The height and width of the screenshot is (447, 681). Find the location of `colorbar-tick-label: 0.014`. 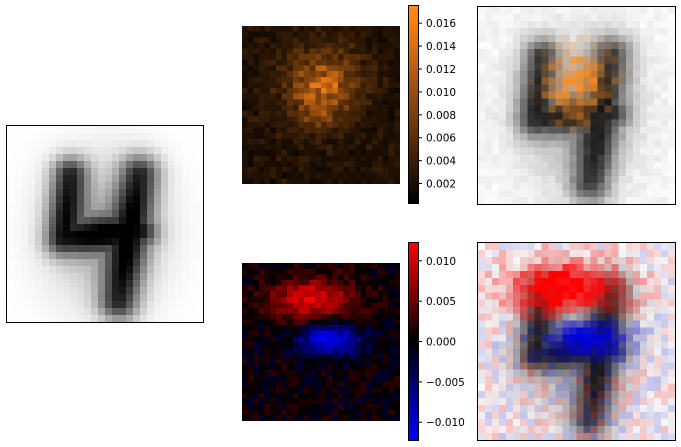

colorbar-tick-label: 0.014 is located at coordinates (441, 47).